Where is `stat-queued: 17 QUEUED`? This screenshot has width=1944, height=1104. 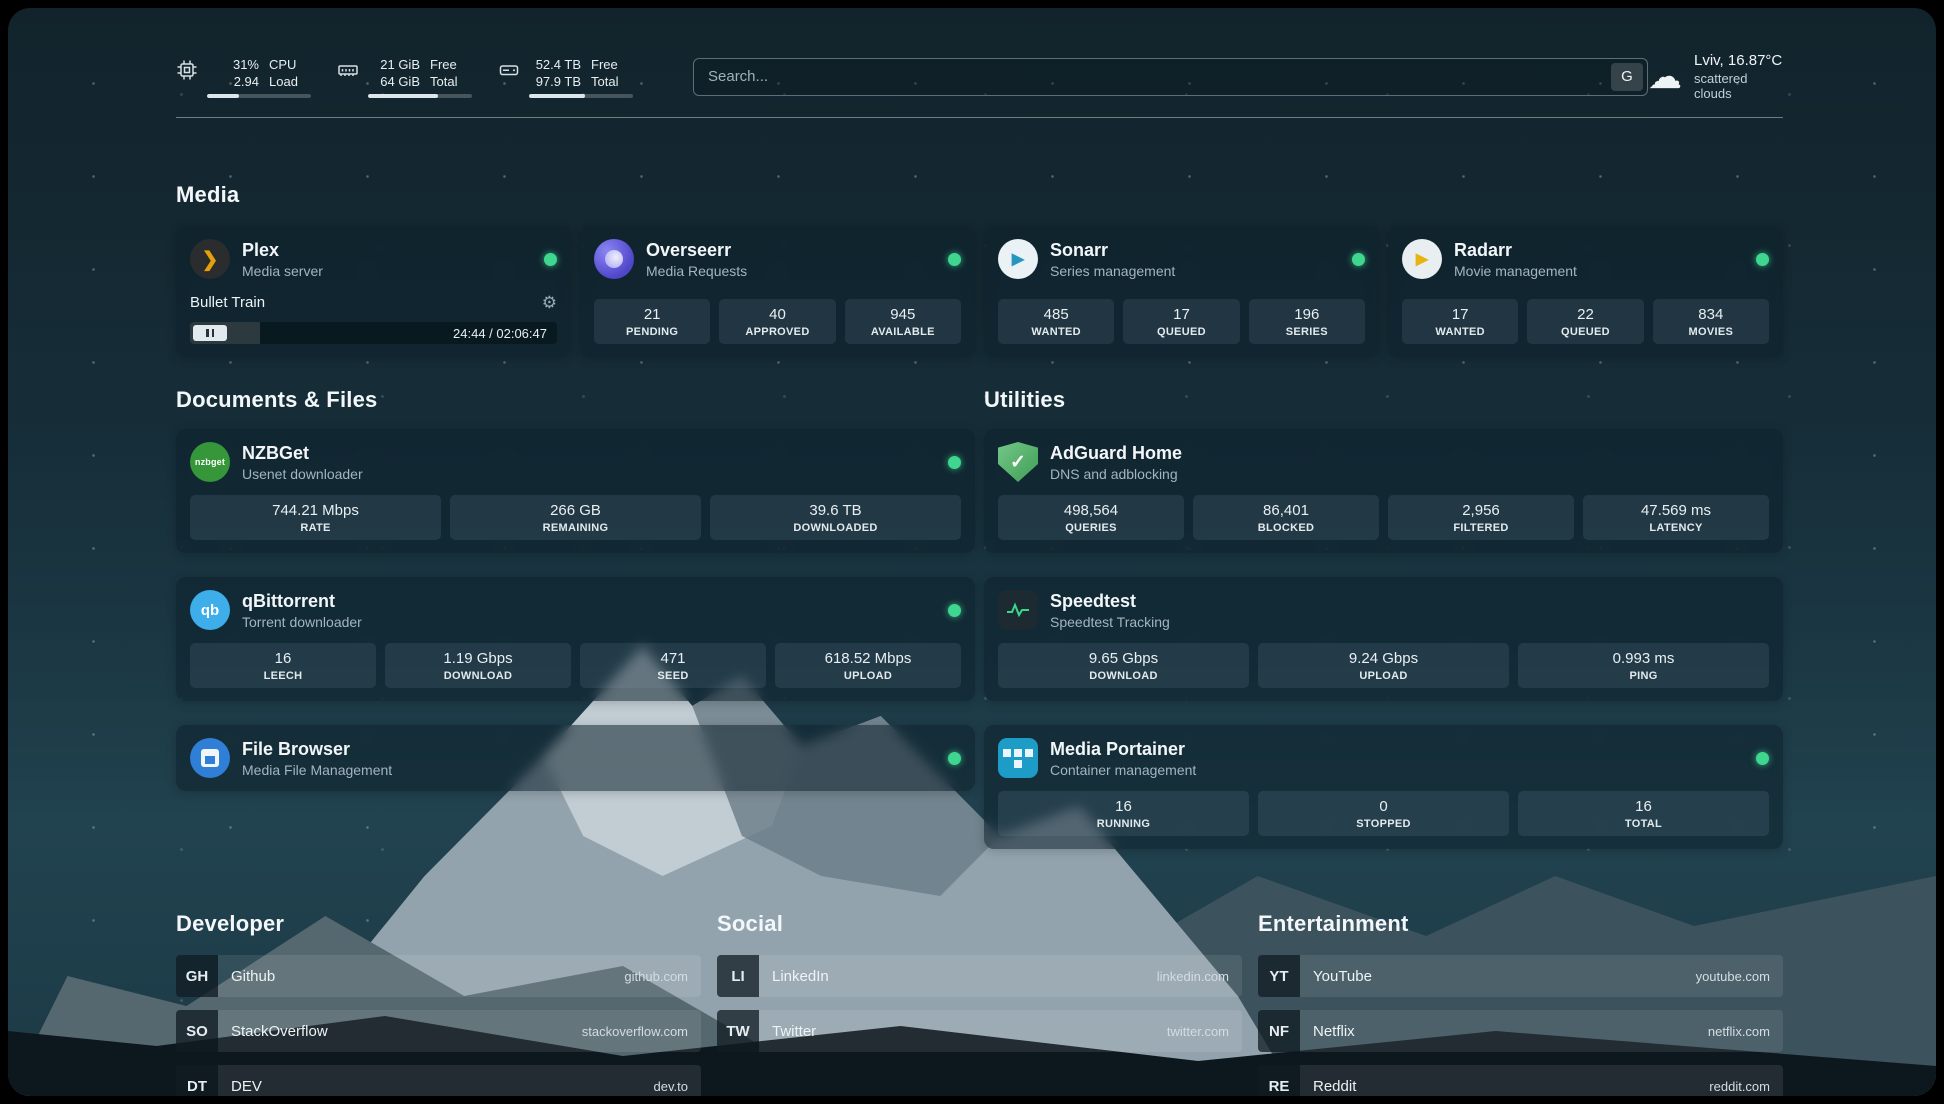 stat-queued: 17 QUEUED is located at coordinates (1181, 321).